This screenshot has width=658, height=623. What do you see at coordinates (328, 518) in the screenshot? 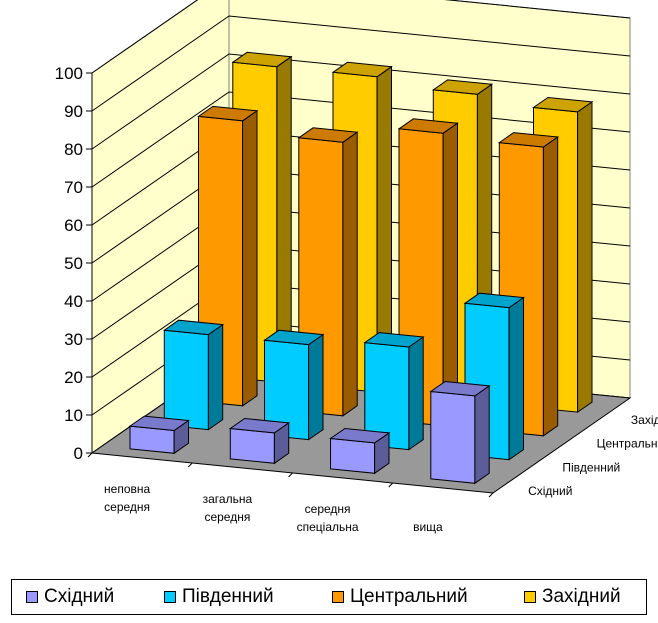
I see `x-tick-label: середня спеціальна` at bounding box center [328, 518].